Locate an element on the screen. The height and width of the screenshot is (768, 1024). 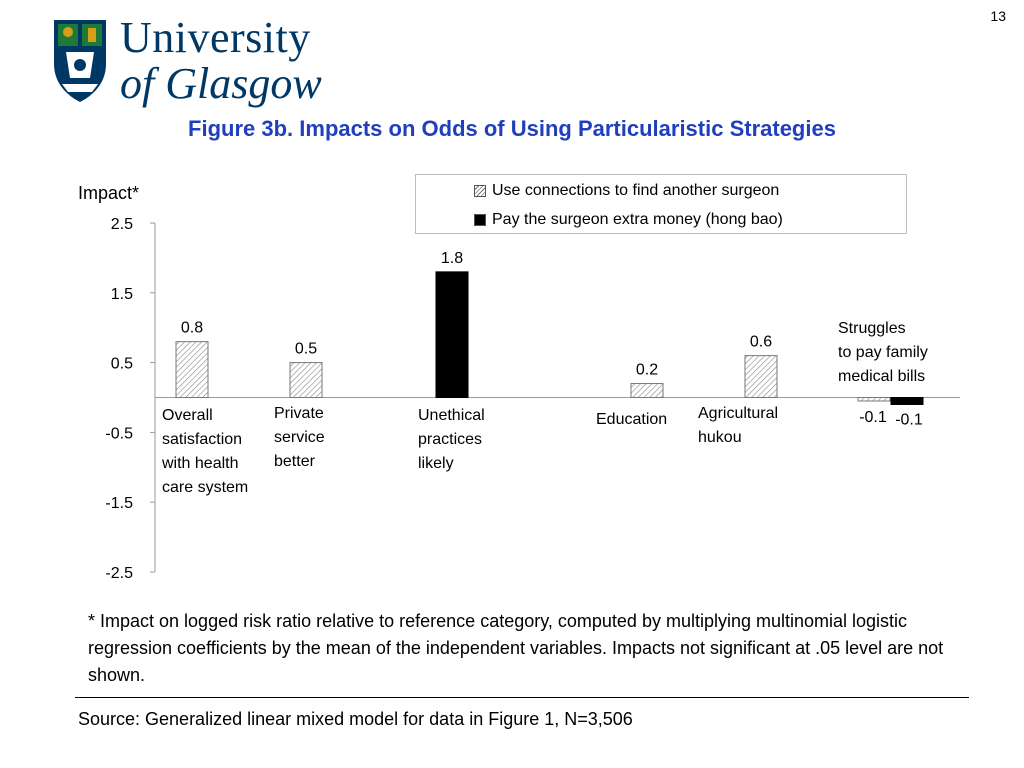
category-label: Overall is located at coordinates (187, 415).